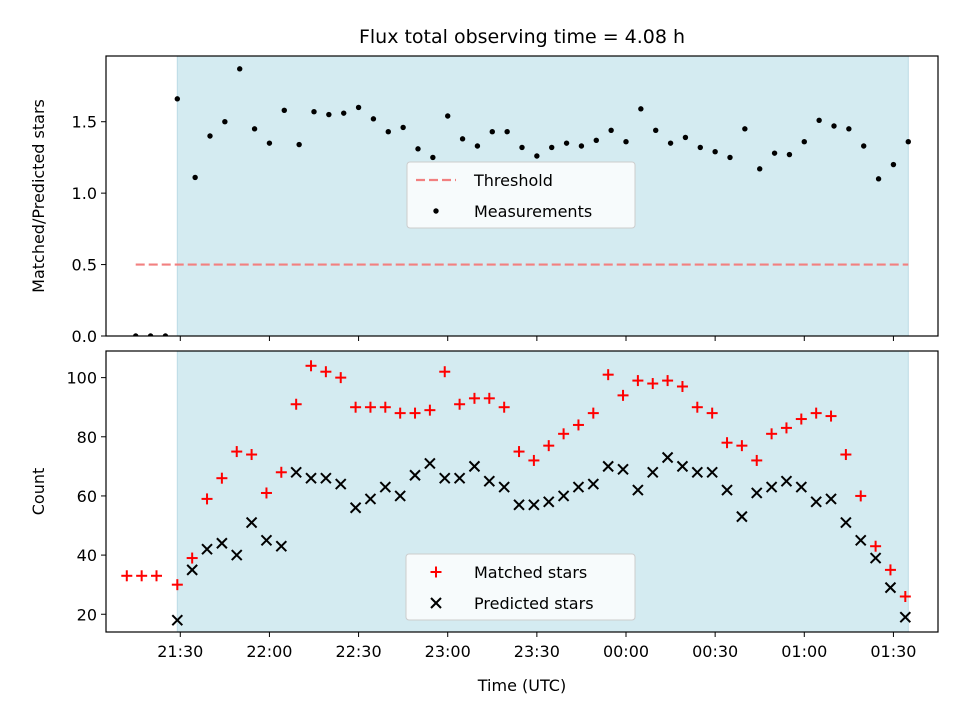  I want to click on x-tick-label: 23:30, so click(537, 651).